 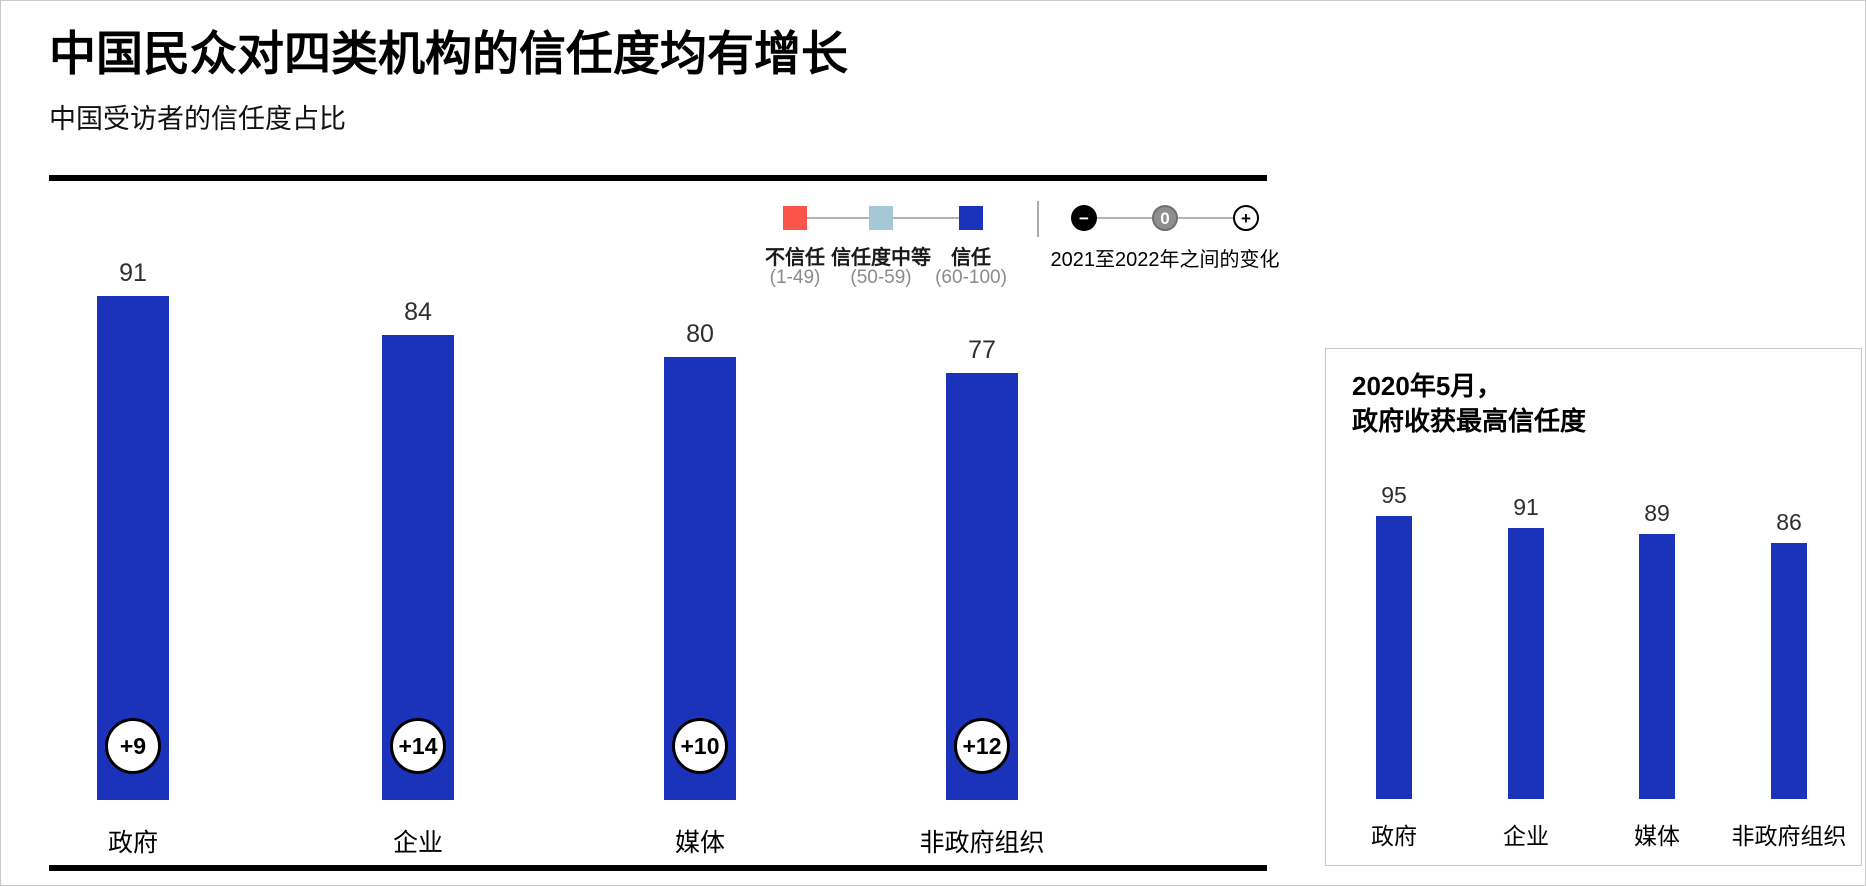 What do you see at coordinates (1657, 836) in the screenshot?
I see `panel-category-label-media: 媒体` at bounding box center [1657, 836].